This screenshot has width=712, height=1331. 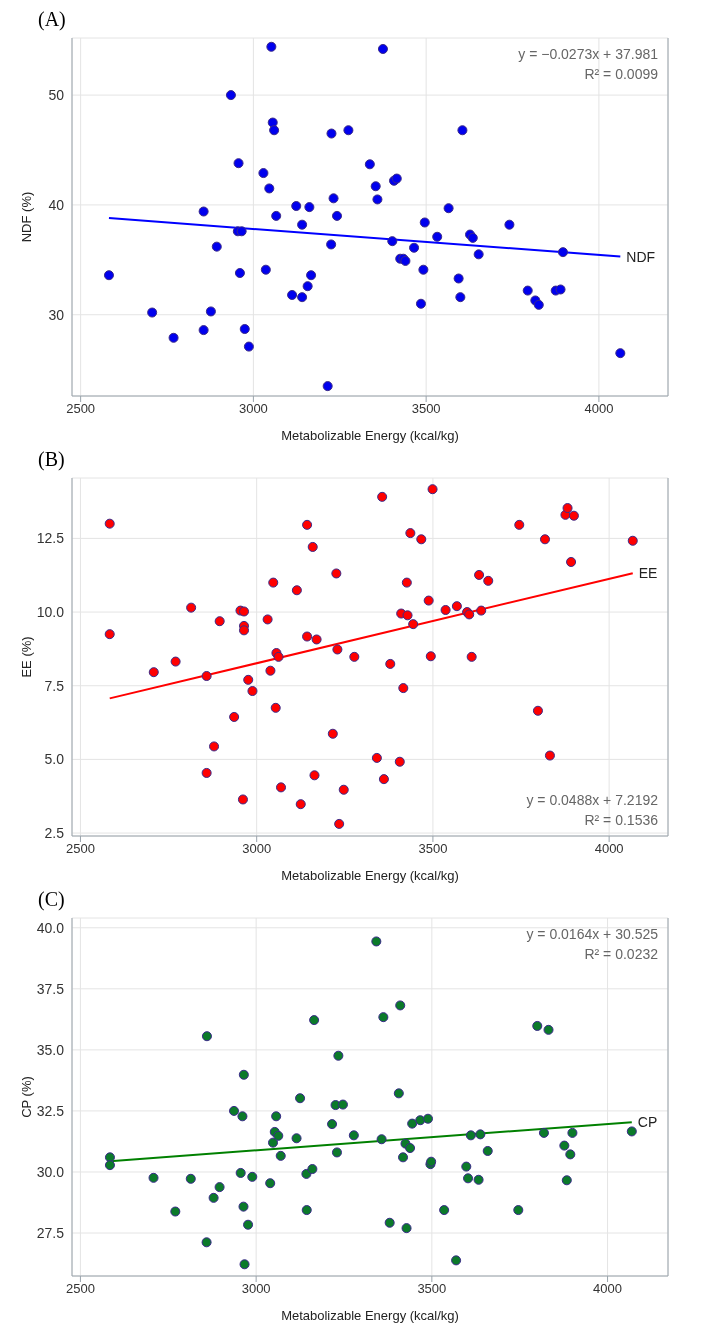 I want to click on y-tick-label: 5.0, so click(x=54, y=759).